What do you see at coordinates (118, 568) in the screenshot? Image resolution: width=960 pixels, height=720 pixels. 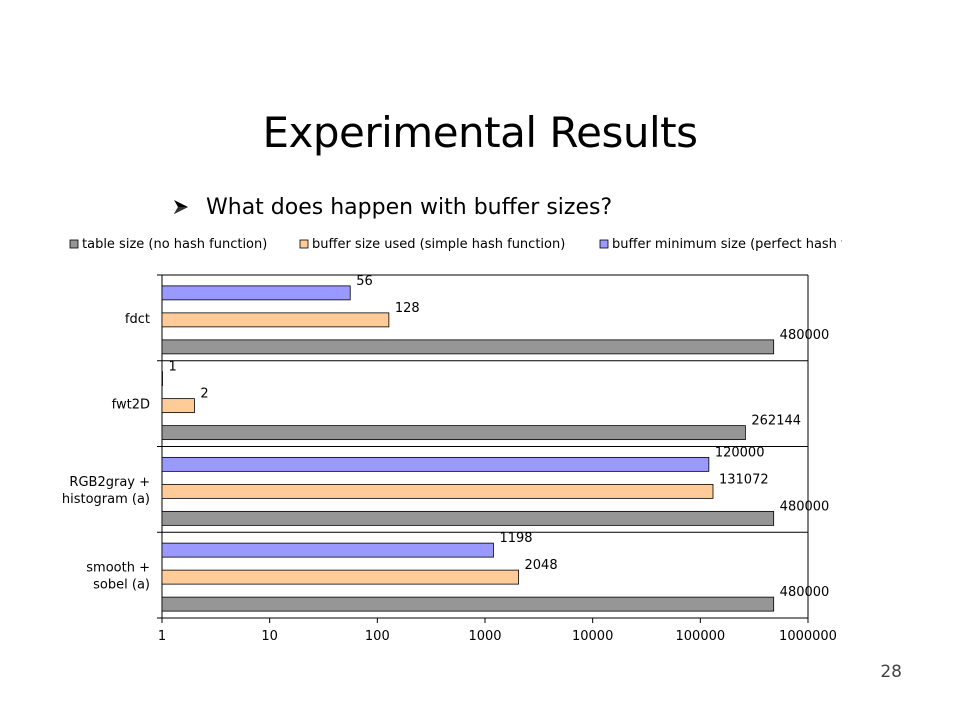 I see `category-label: smooth +` at bounding box center [118, 568].